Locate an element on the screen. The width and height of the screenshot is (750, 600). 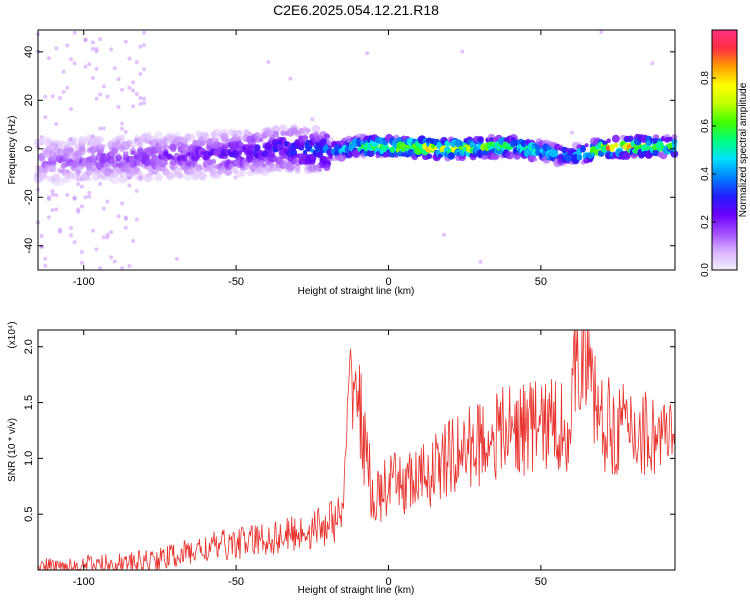
spectrogram-y-tick-label: -40 is located at coordinates (29, 246).